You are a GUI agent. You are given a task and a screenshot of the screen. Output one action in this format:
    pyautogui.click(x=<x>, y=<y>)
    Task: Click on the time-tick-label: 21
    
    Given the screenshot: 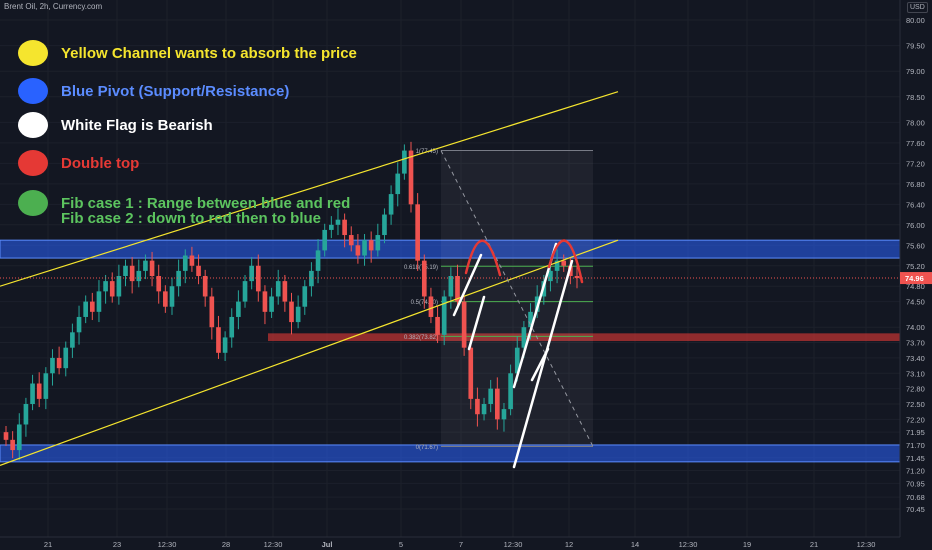 What is the action you would take?
    pyautogui.click(x=48, y=544)
    